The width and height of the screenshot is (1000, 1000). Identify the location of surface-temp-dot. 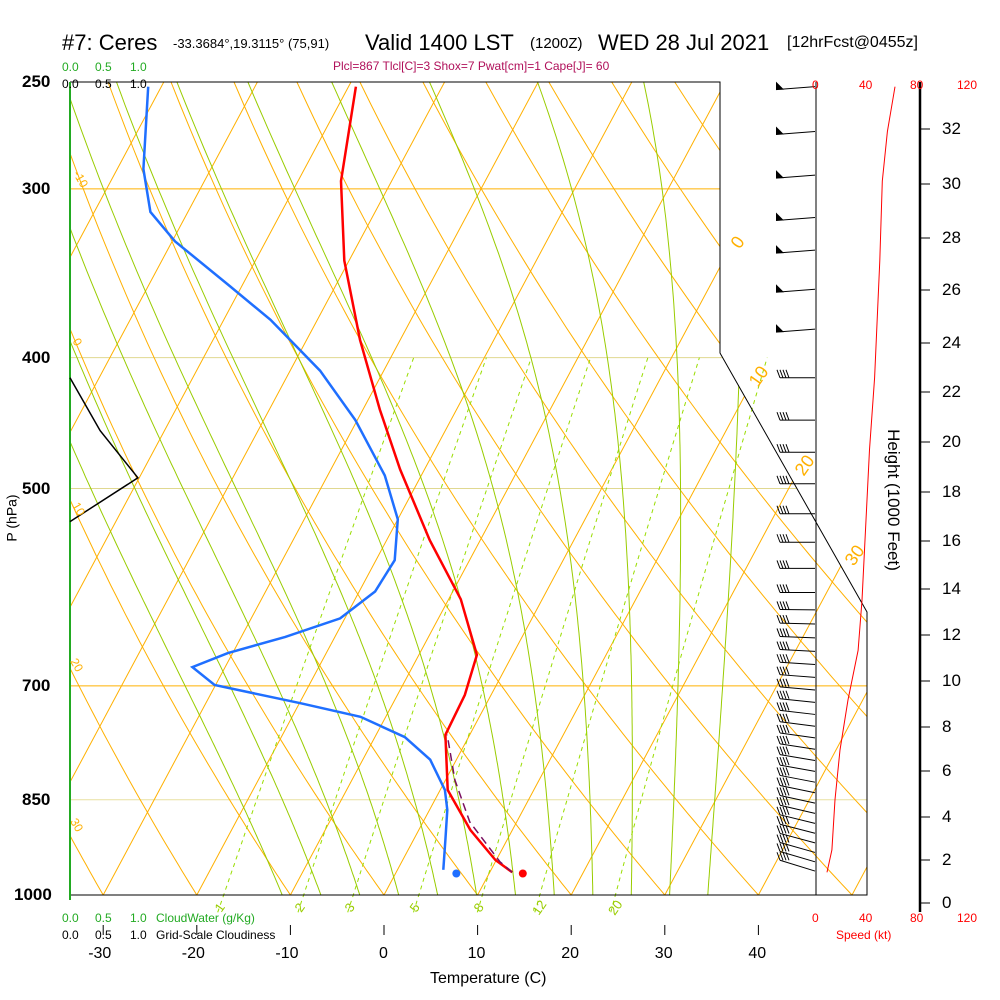
(522, 873).